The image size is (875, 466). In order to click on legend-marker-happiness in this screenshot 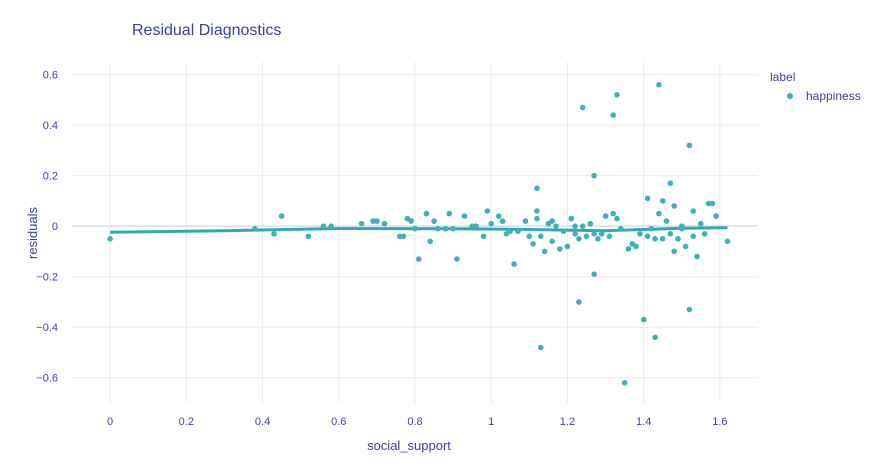, I will do `click(790, 96)`.